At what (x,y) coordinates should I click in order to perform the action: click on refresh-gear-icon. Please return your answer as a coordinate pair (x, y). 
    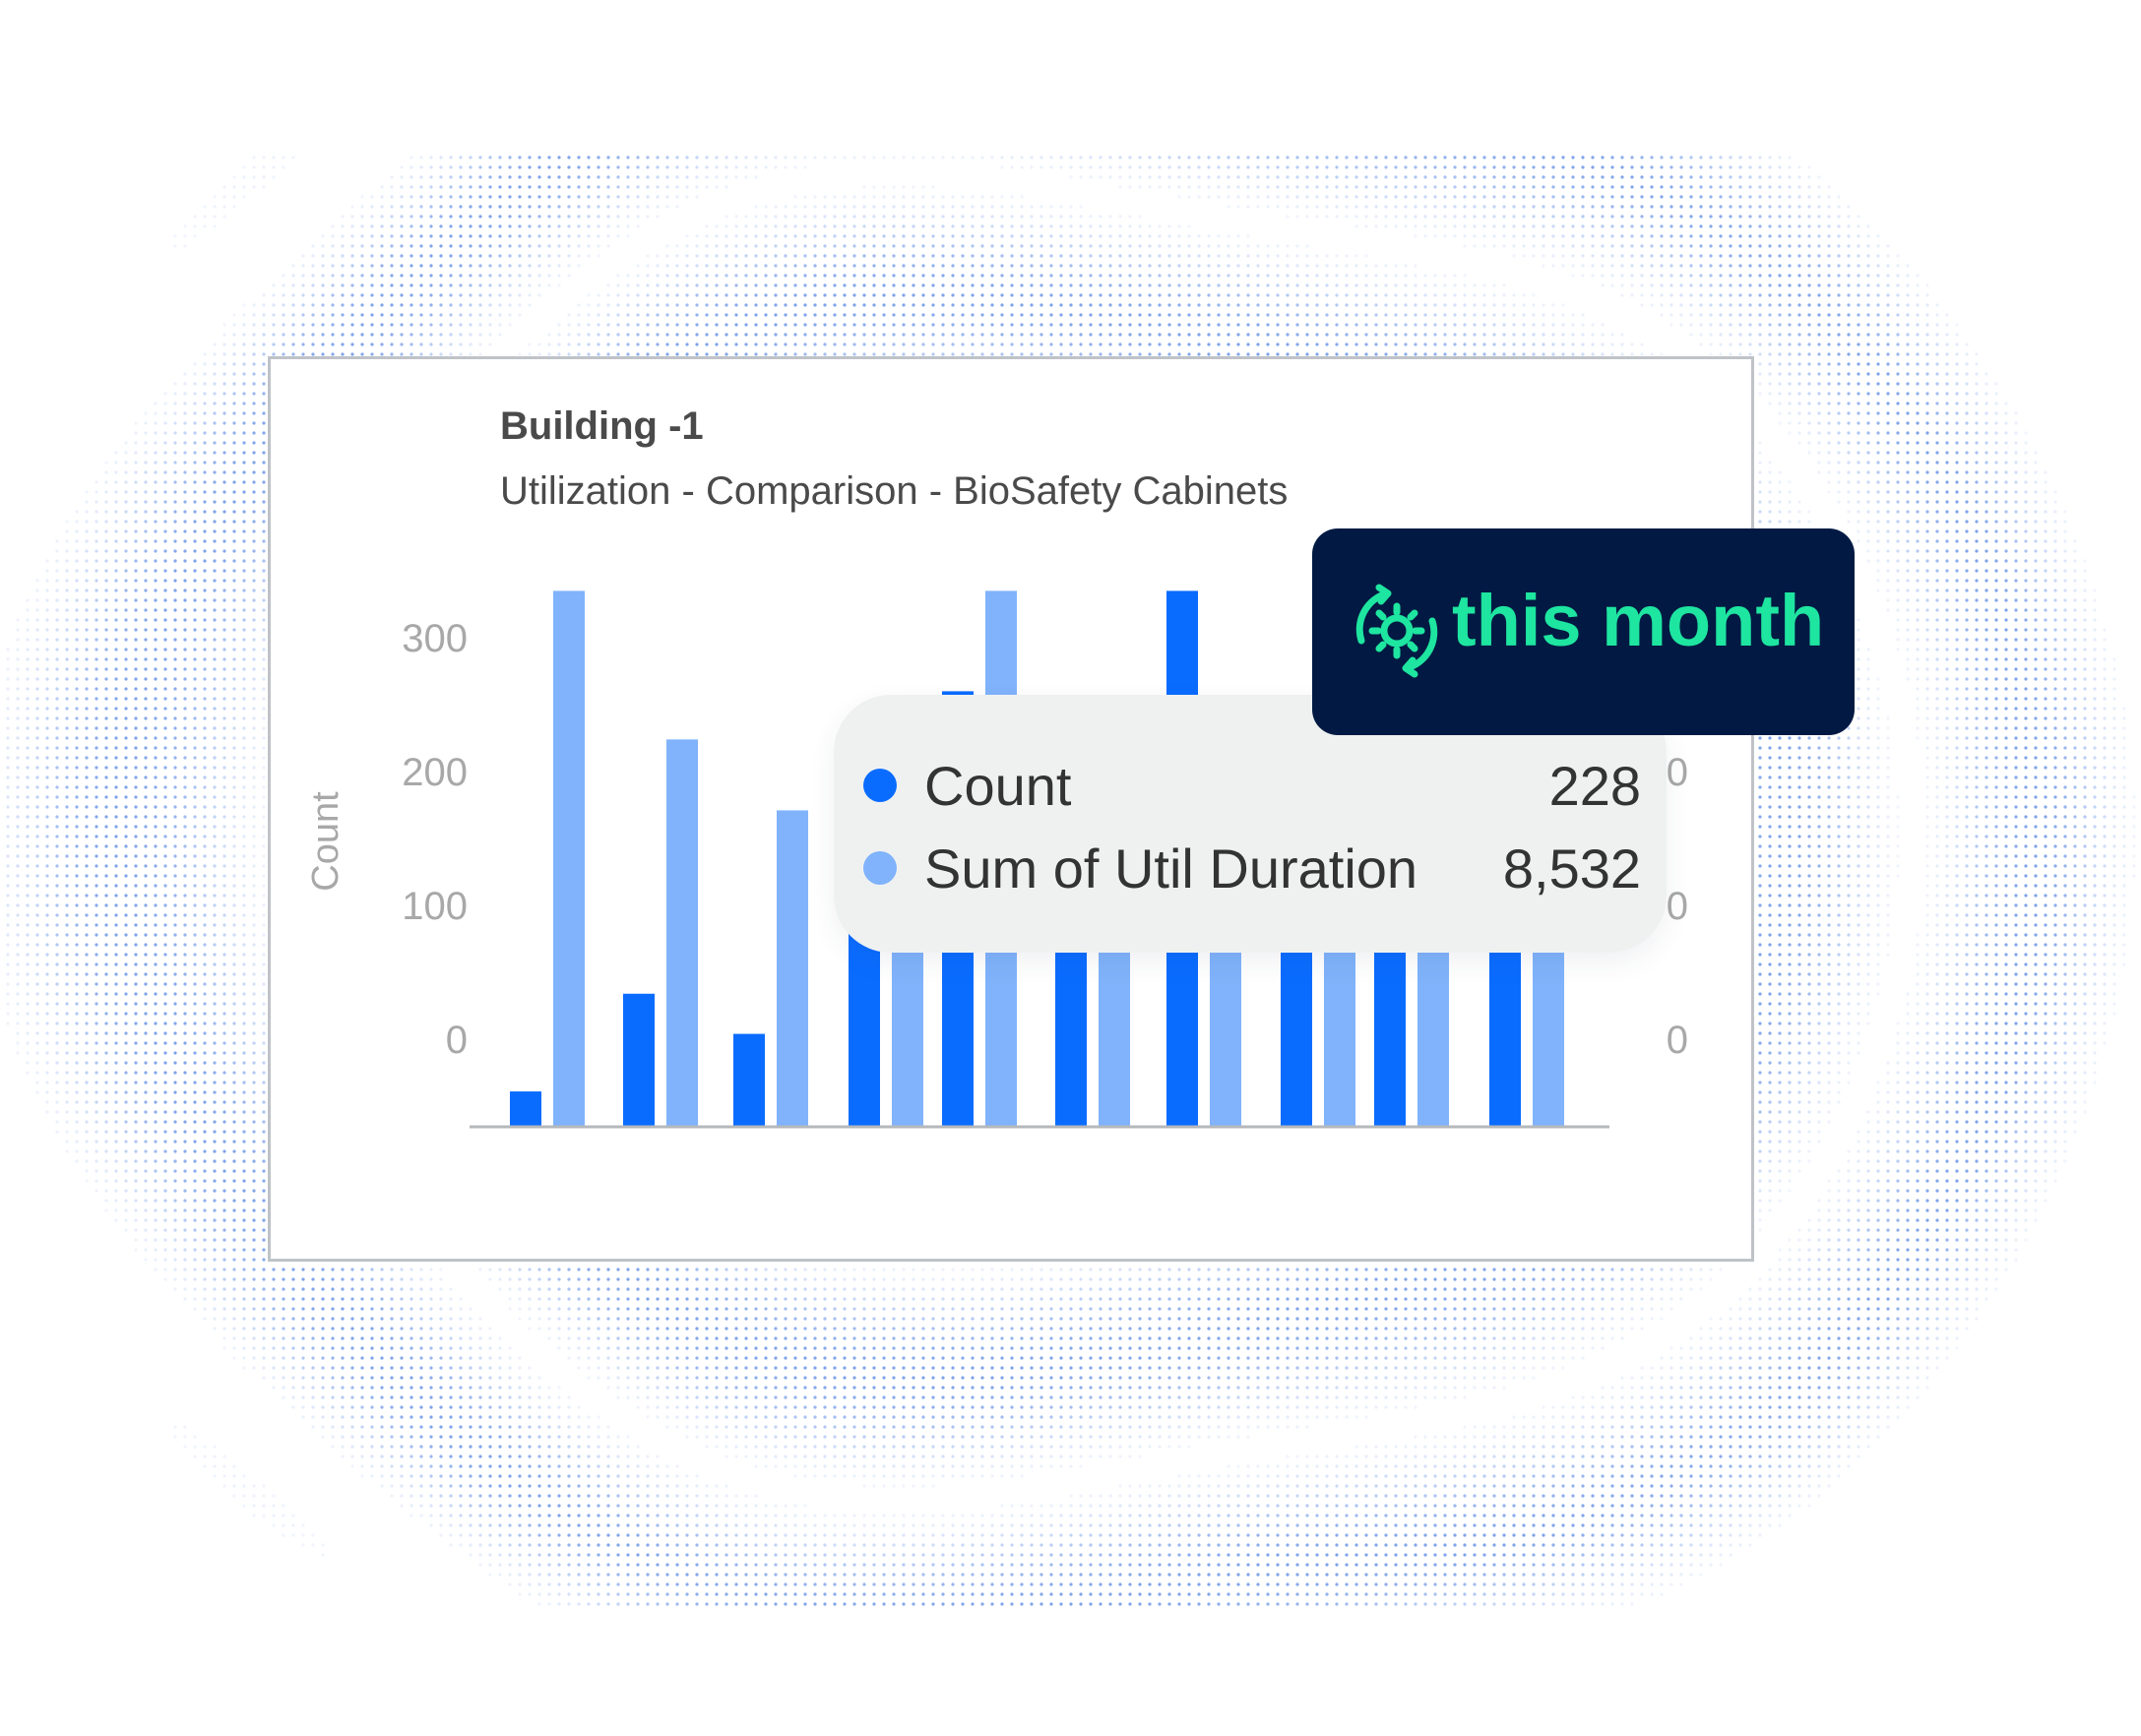
    Looking at the image, I should click on (1396, 631).